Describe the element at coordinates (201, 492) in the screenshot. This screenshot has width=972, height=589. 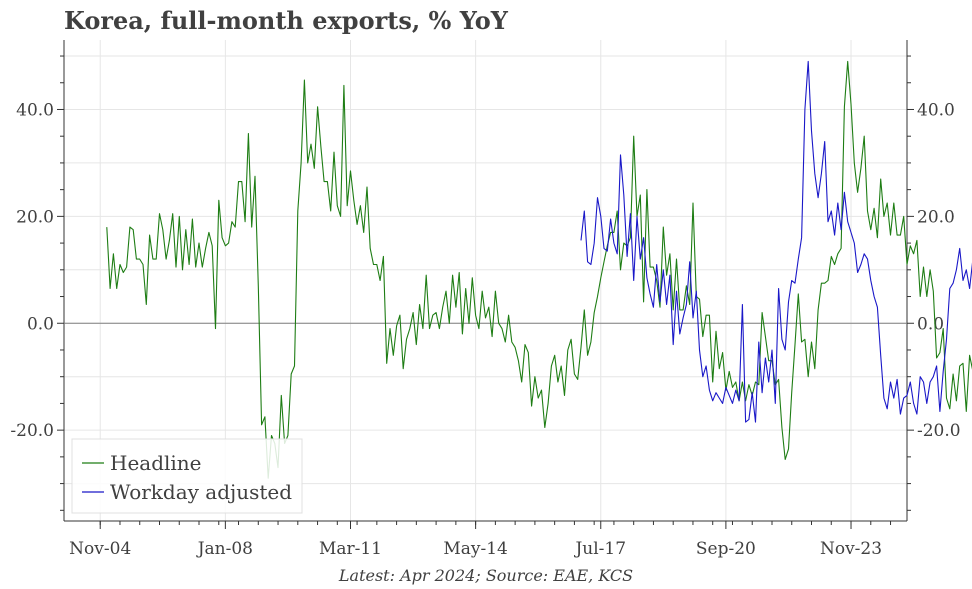
I see `legend-label: Workday adjusted` at that location.